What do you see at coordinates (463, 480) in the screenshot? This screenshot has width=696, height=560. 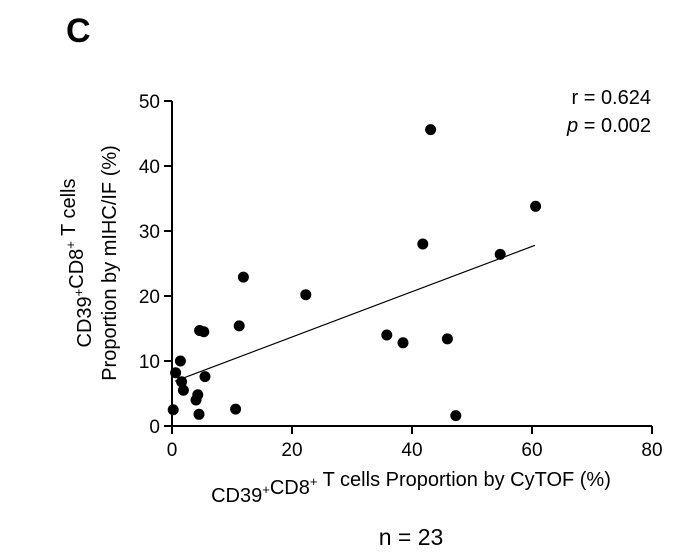 I see `title-segment: T cells Proportion by CyTOF (%)` at bounding box center [463, 480].